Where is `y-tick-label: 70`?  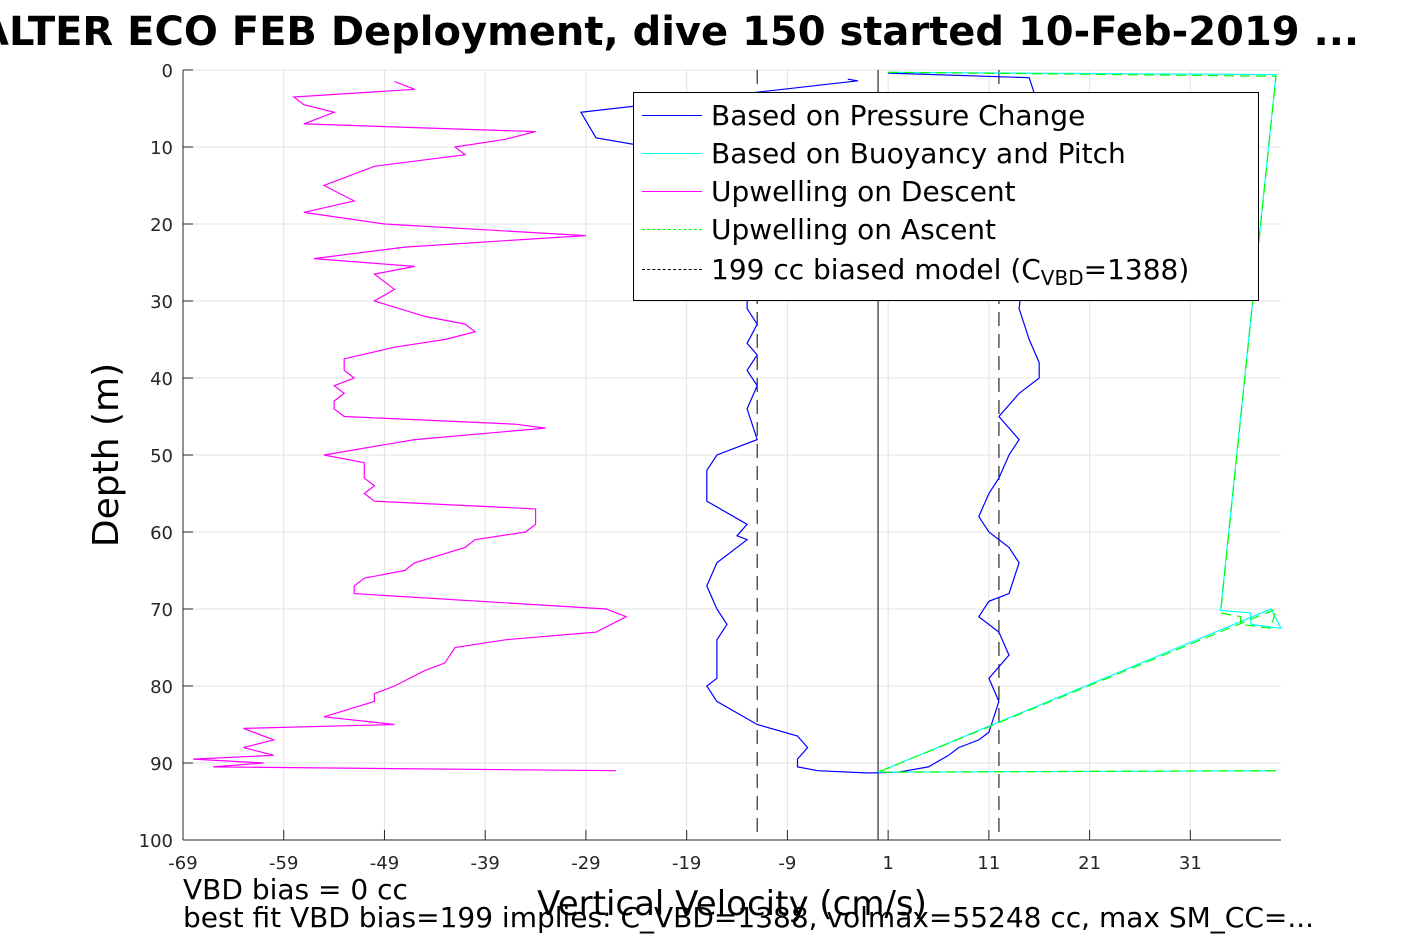 y-tick-label: 70 is located at coordinates (161, 610).